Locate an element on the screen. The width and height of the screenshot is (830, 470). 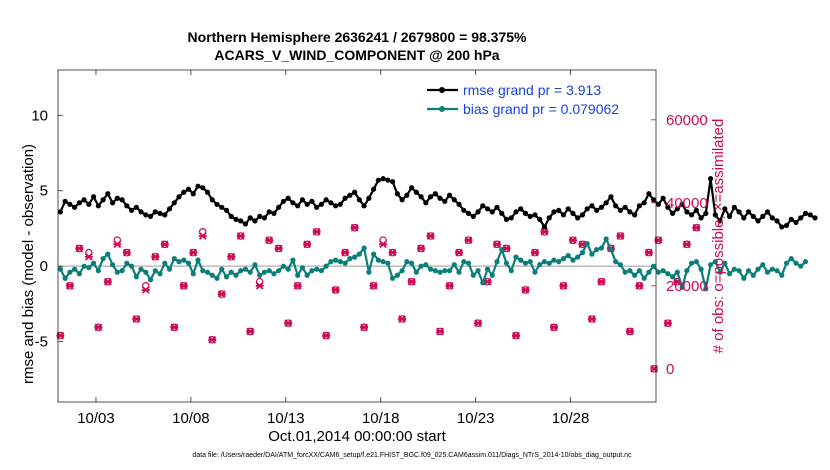
y-tick-label-right: 0 is located at coordinates (670, 369).